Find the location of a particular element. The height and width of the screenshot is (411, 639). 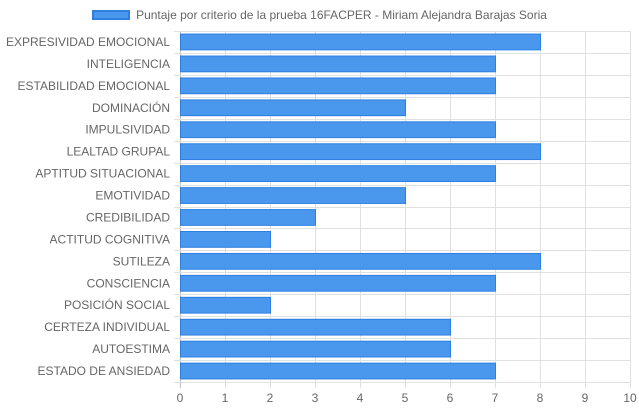

y-tick-label: IMPULSIVIDAD is located at coordinates (127, 130).